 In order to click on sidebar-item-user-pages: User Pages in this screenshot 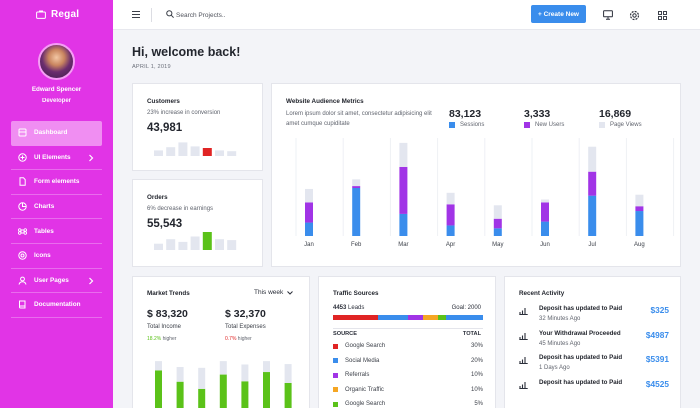, I will do `click(56, 281)`.